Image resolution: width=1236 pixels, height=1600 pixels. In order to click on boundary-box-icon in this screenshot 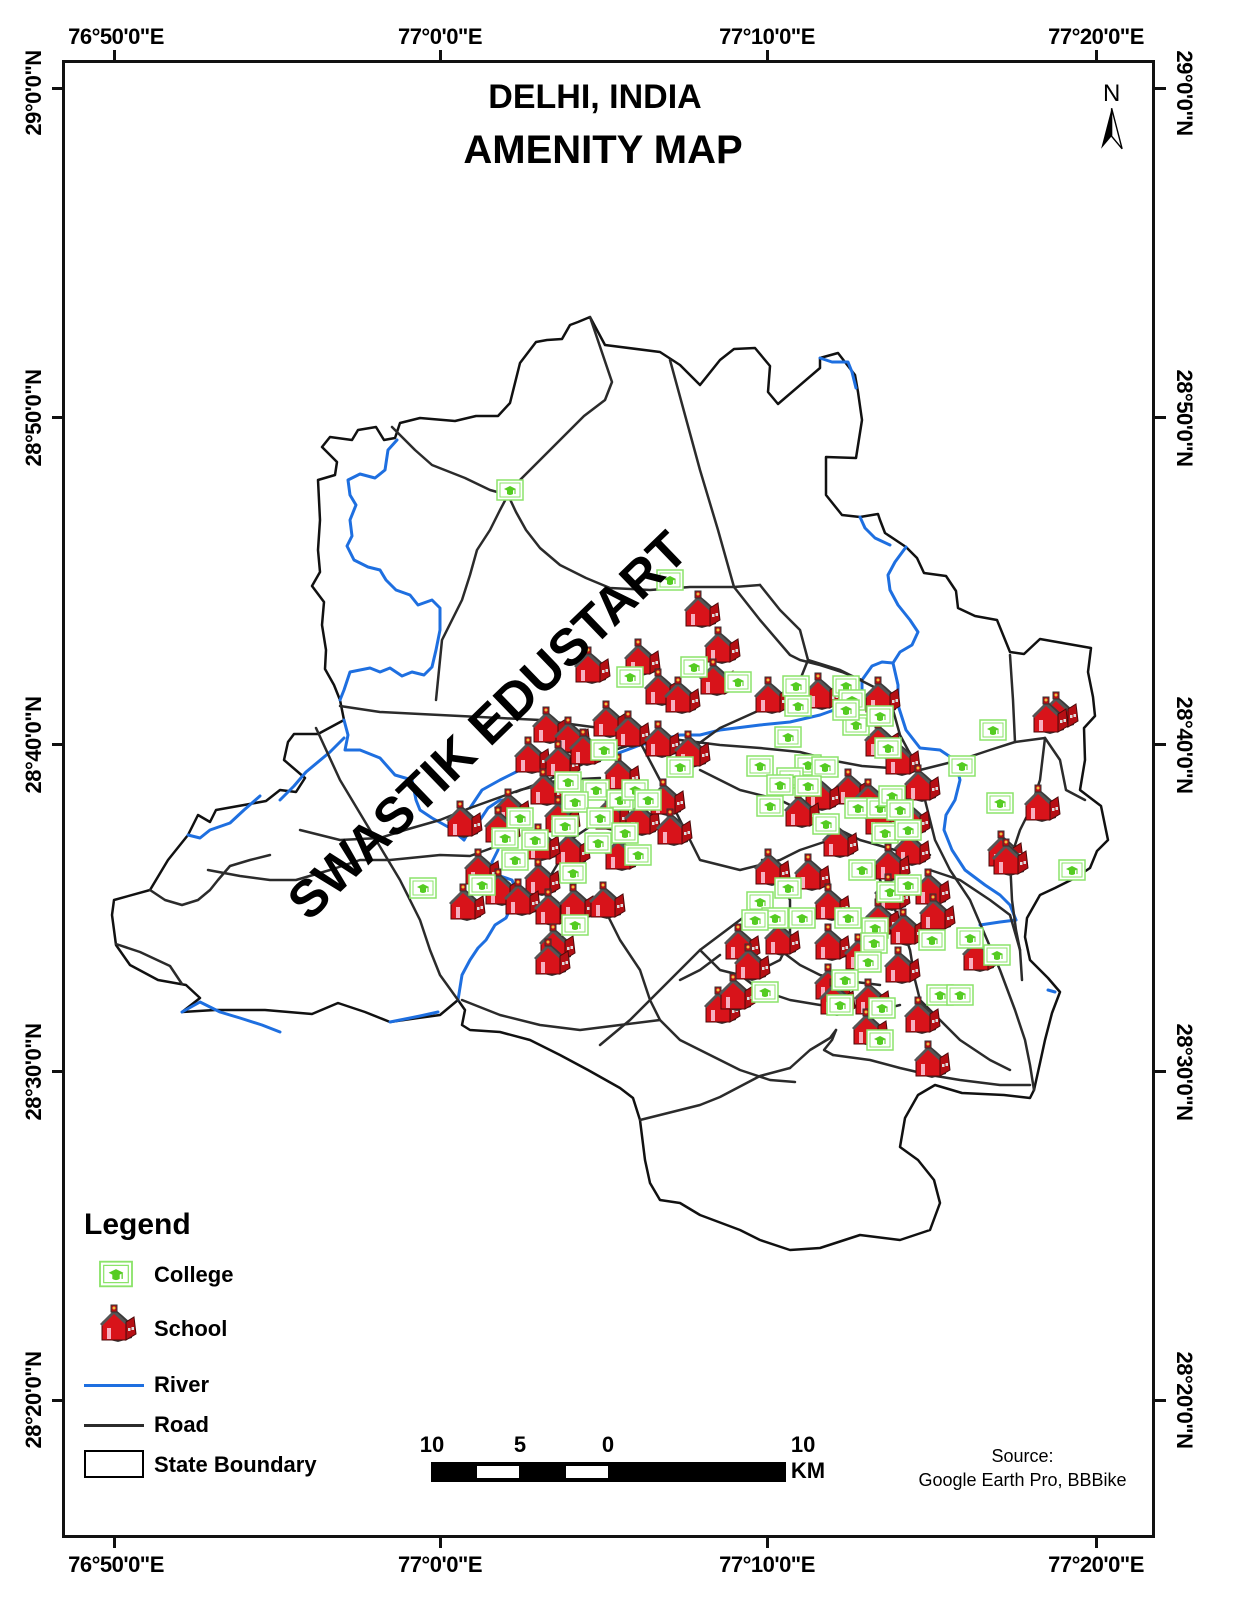, I will do `click(114, 1464)`.